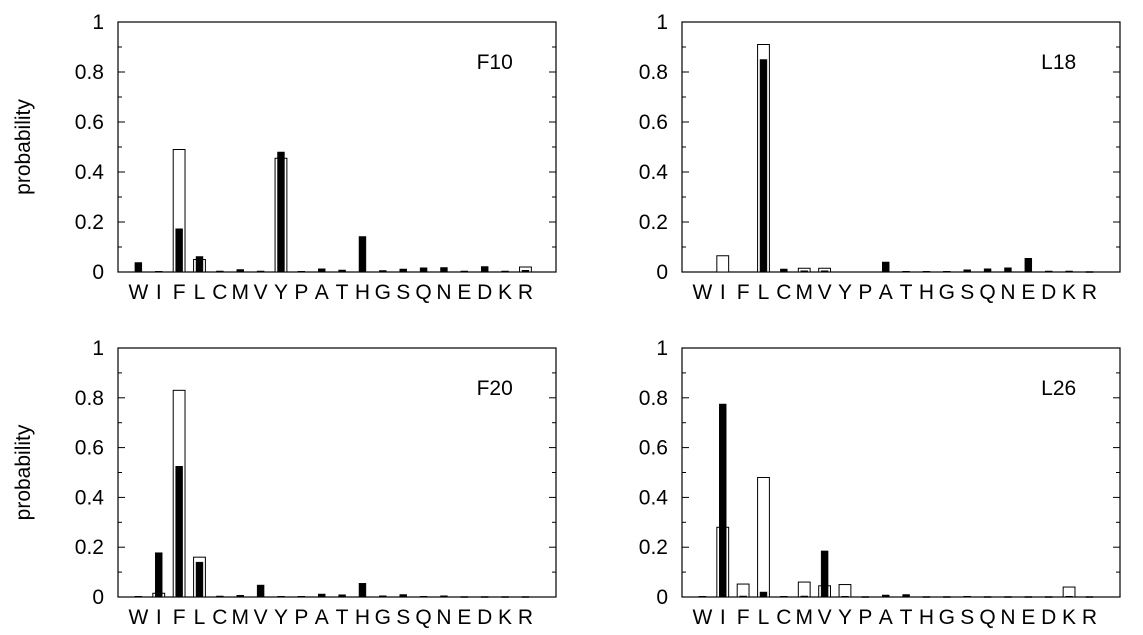  Describe the element at coordinates (525, 597) in the screenshot. I see `bar-solid-r` at that location.